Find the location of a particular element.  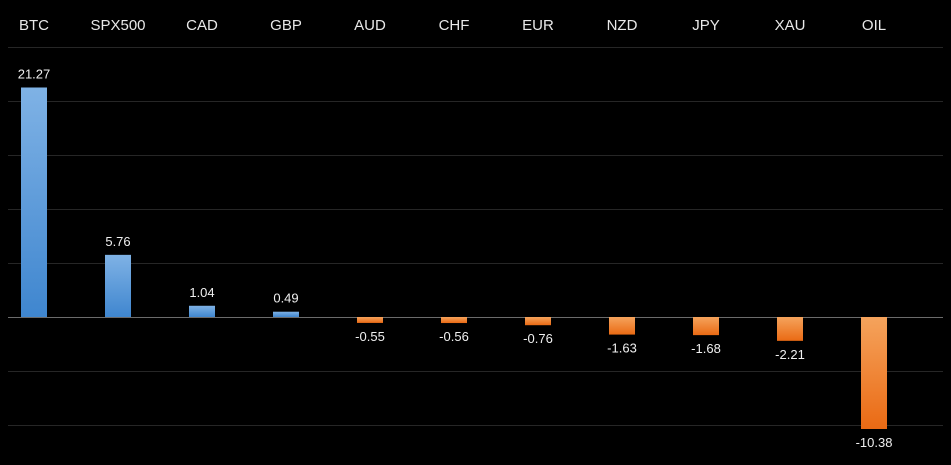

category-label-chf: CHF is located at coordinates (454, 25).